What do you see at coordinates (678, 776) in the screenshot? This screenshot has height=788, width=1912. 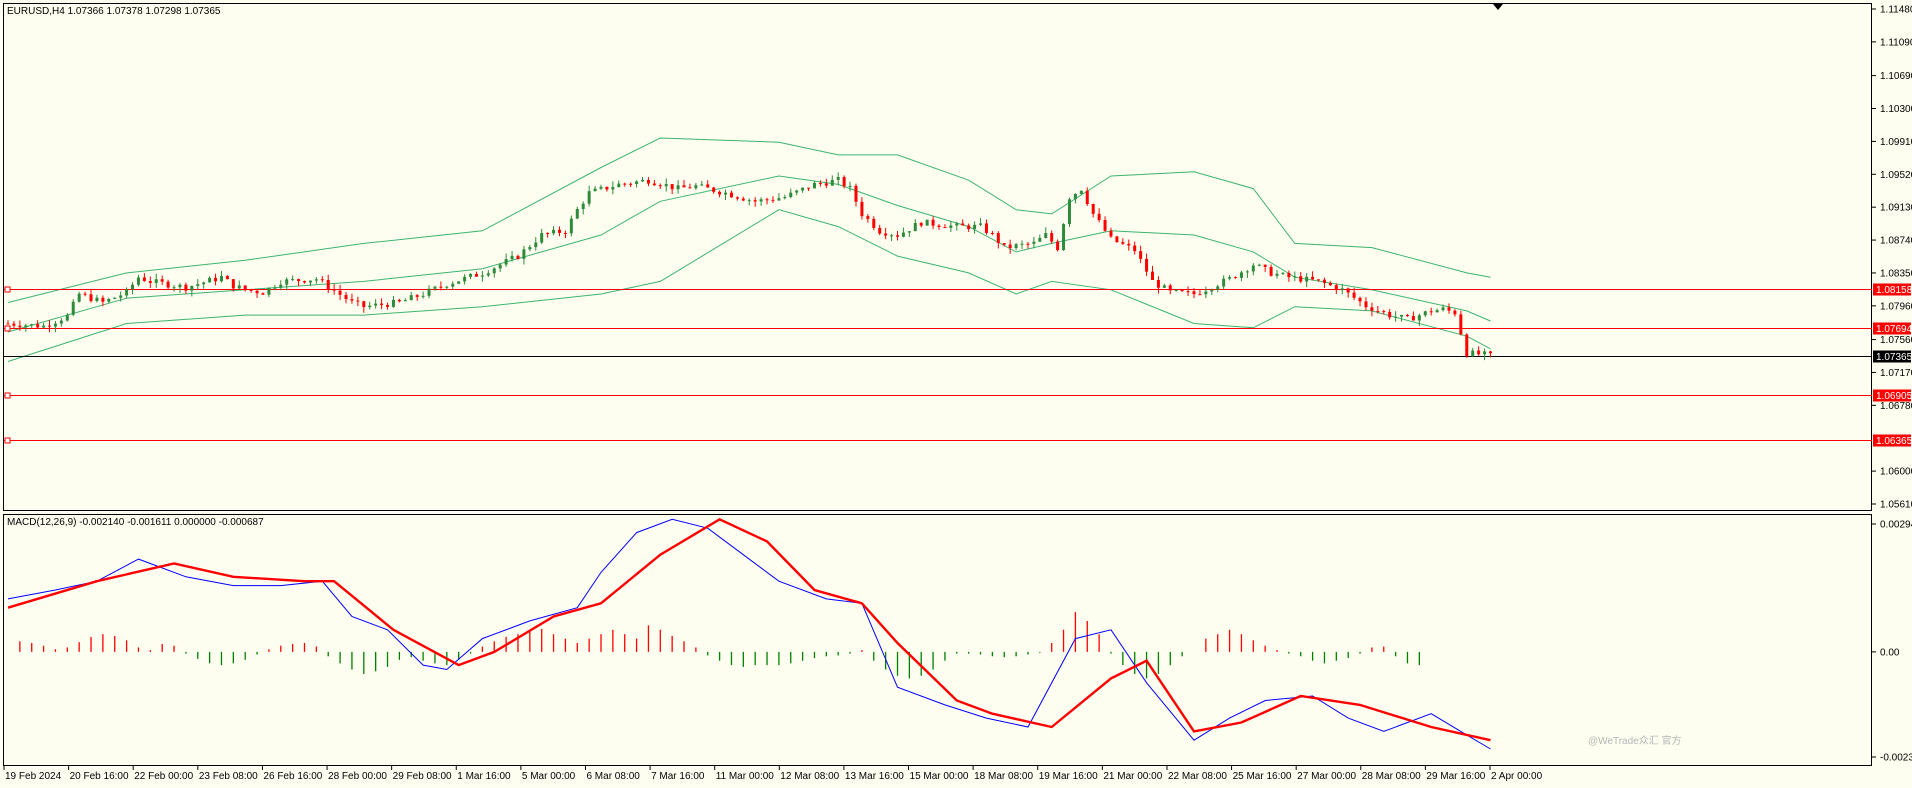 I see `time-tick-label: 7 Mar 16:00` at bounding box center [678, 776].